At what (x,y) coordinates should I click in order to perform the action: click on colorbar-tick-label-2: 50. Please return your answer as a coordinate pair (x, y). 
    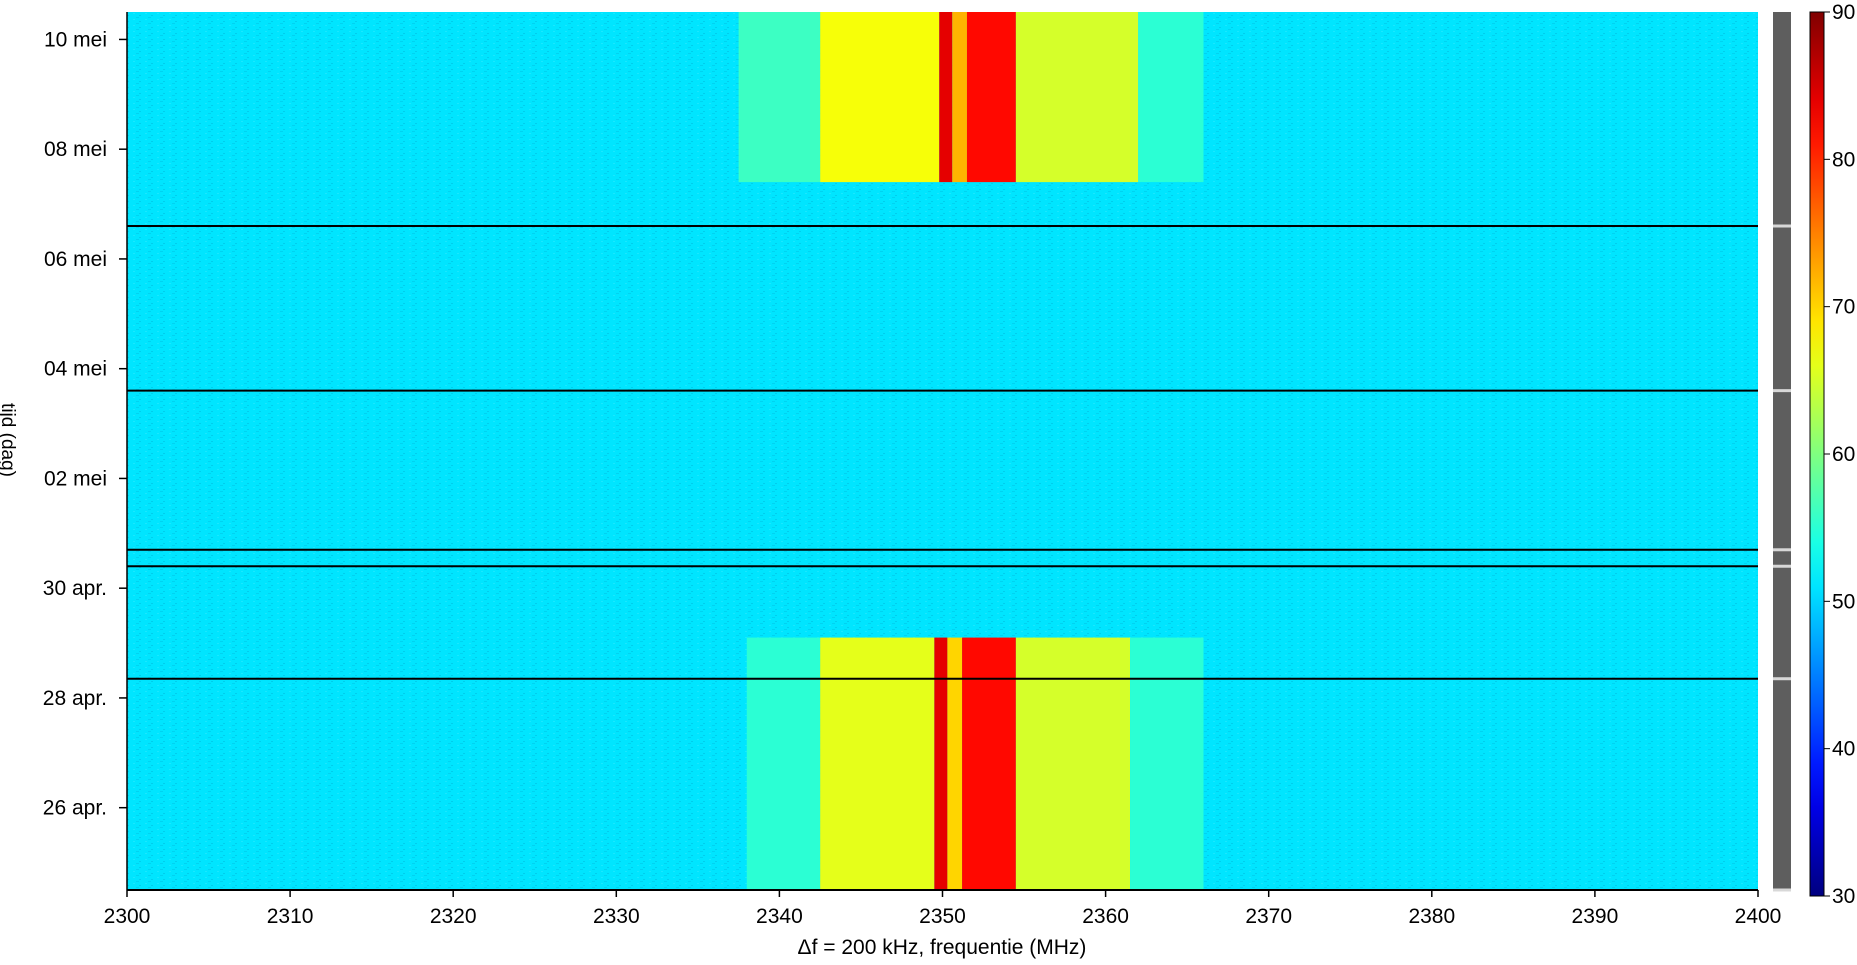
    Looking at the image, I should click on (1843, 601).